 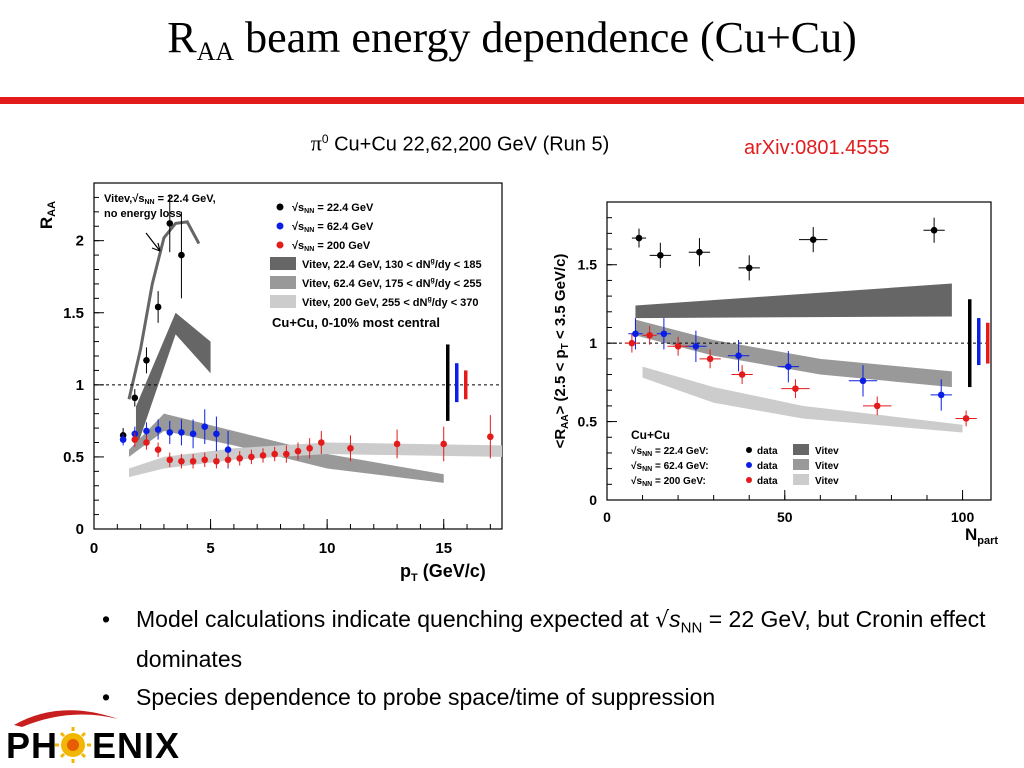 What do you see at coordinates (47, 215) in the screenshot?
I see `y-axis-title: RAA` at bounding box center [47, 215].